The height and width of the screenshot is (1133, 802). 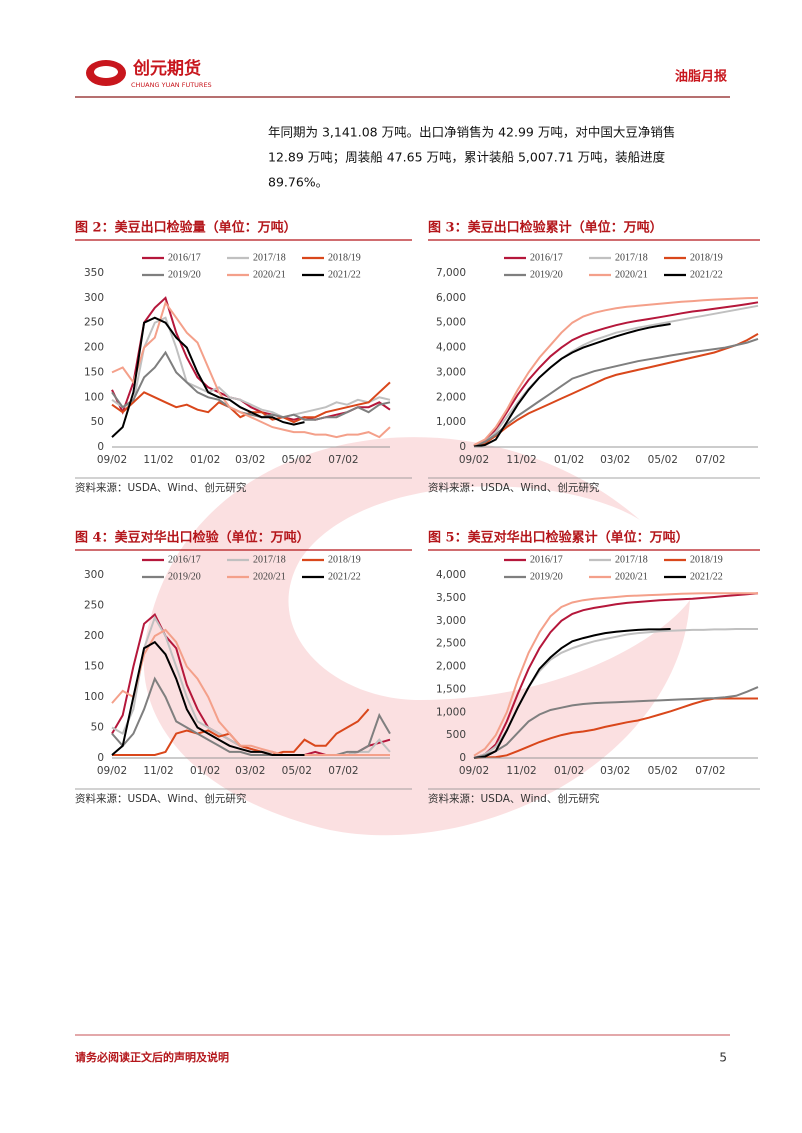 I want to click on y-tick-label: 1,500, so click(x=451, y=689).